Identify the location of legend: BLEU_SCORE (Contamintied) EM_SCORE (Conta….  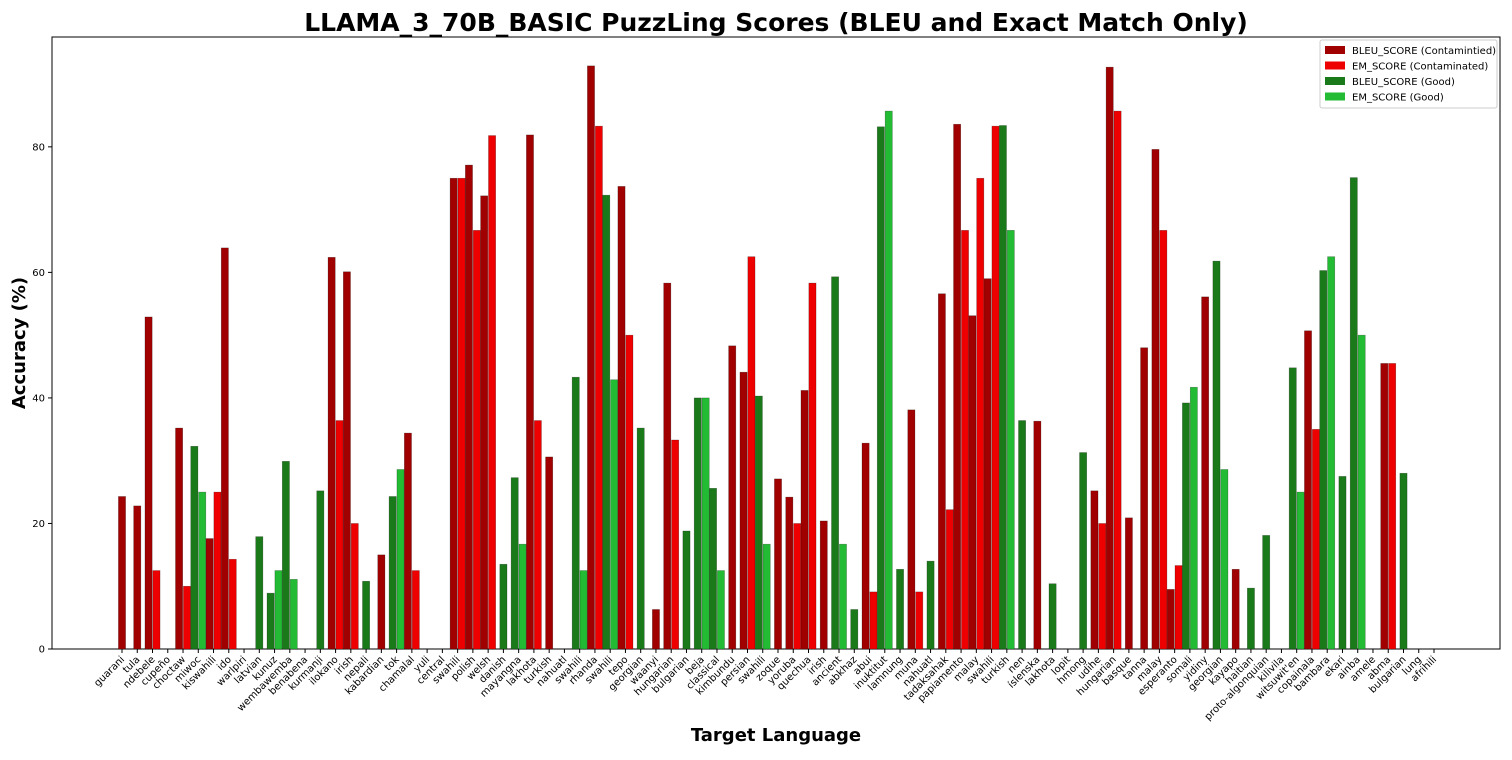
(1408, 74).